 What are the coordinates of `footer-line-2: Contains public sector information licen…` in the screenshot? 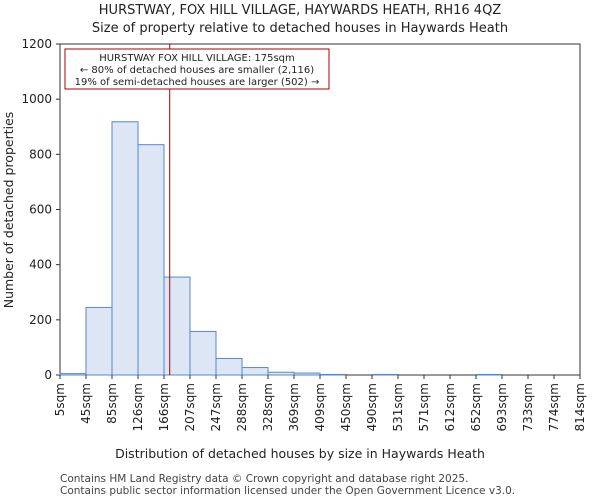 It's located at (287, 491).